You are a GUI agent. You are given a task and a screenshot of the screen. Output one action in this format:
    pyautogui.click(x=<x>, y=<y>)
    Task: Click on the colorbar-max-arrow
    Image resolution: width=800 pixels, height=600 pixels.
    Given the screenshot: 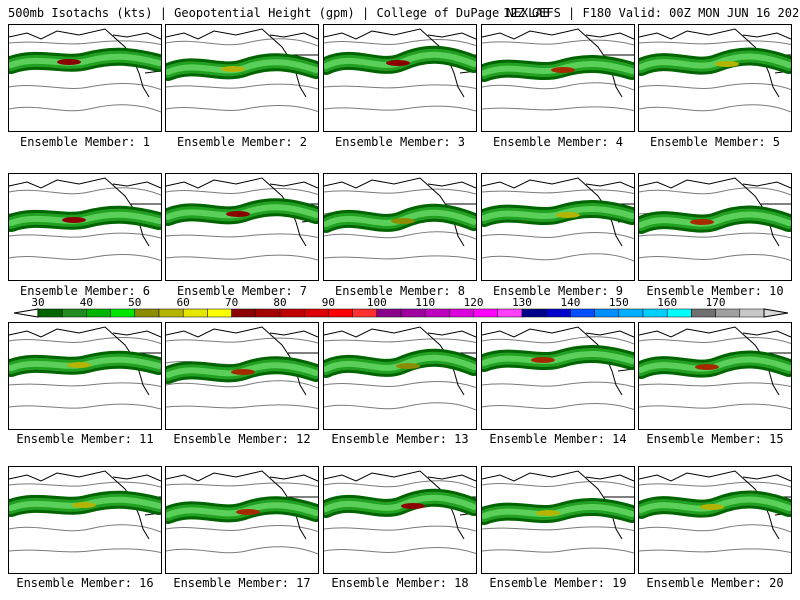 What is the action you would take?
    pyautogui.click(x=776, y=313)
    